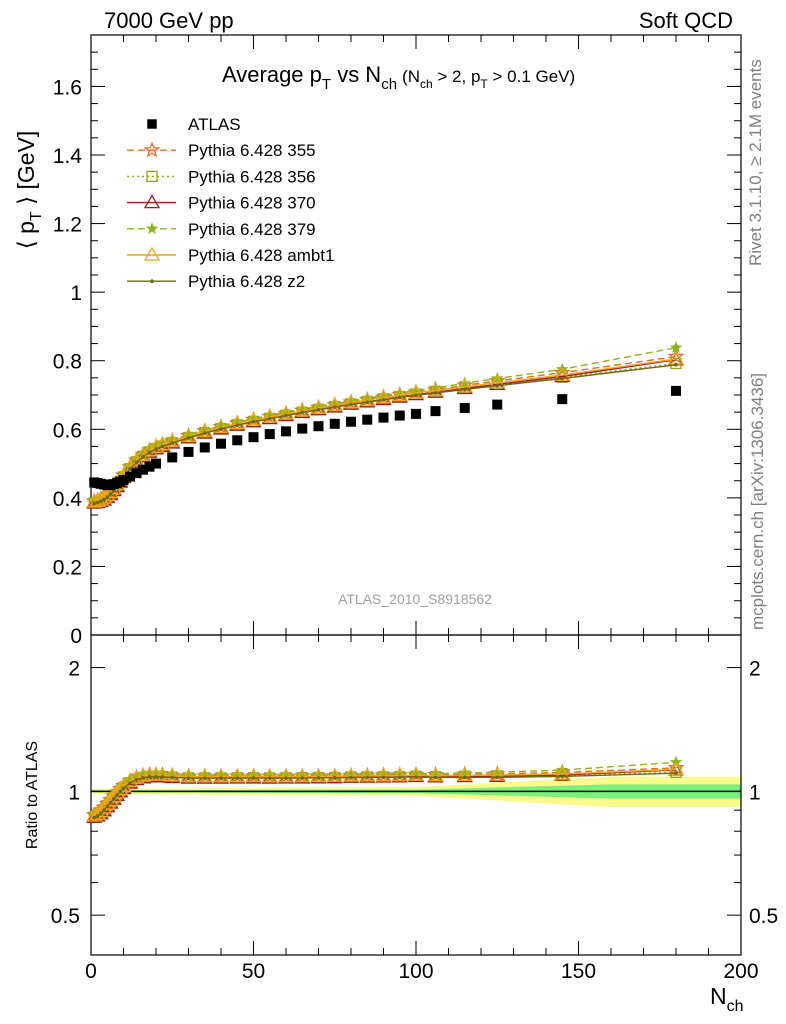 The image size is (786, 1024). What do you see at coordinates (76, 636) in the screenshot?
I see `y-tick-label: 0` at bounding box center [76, 636].